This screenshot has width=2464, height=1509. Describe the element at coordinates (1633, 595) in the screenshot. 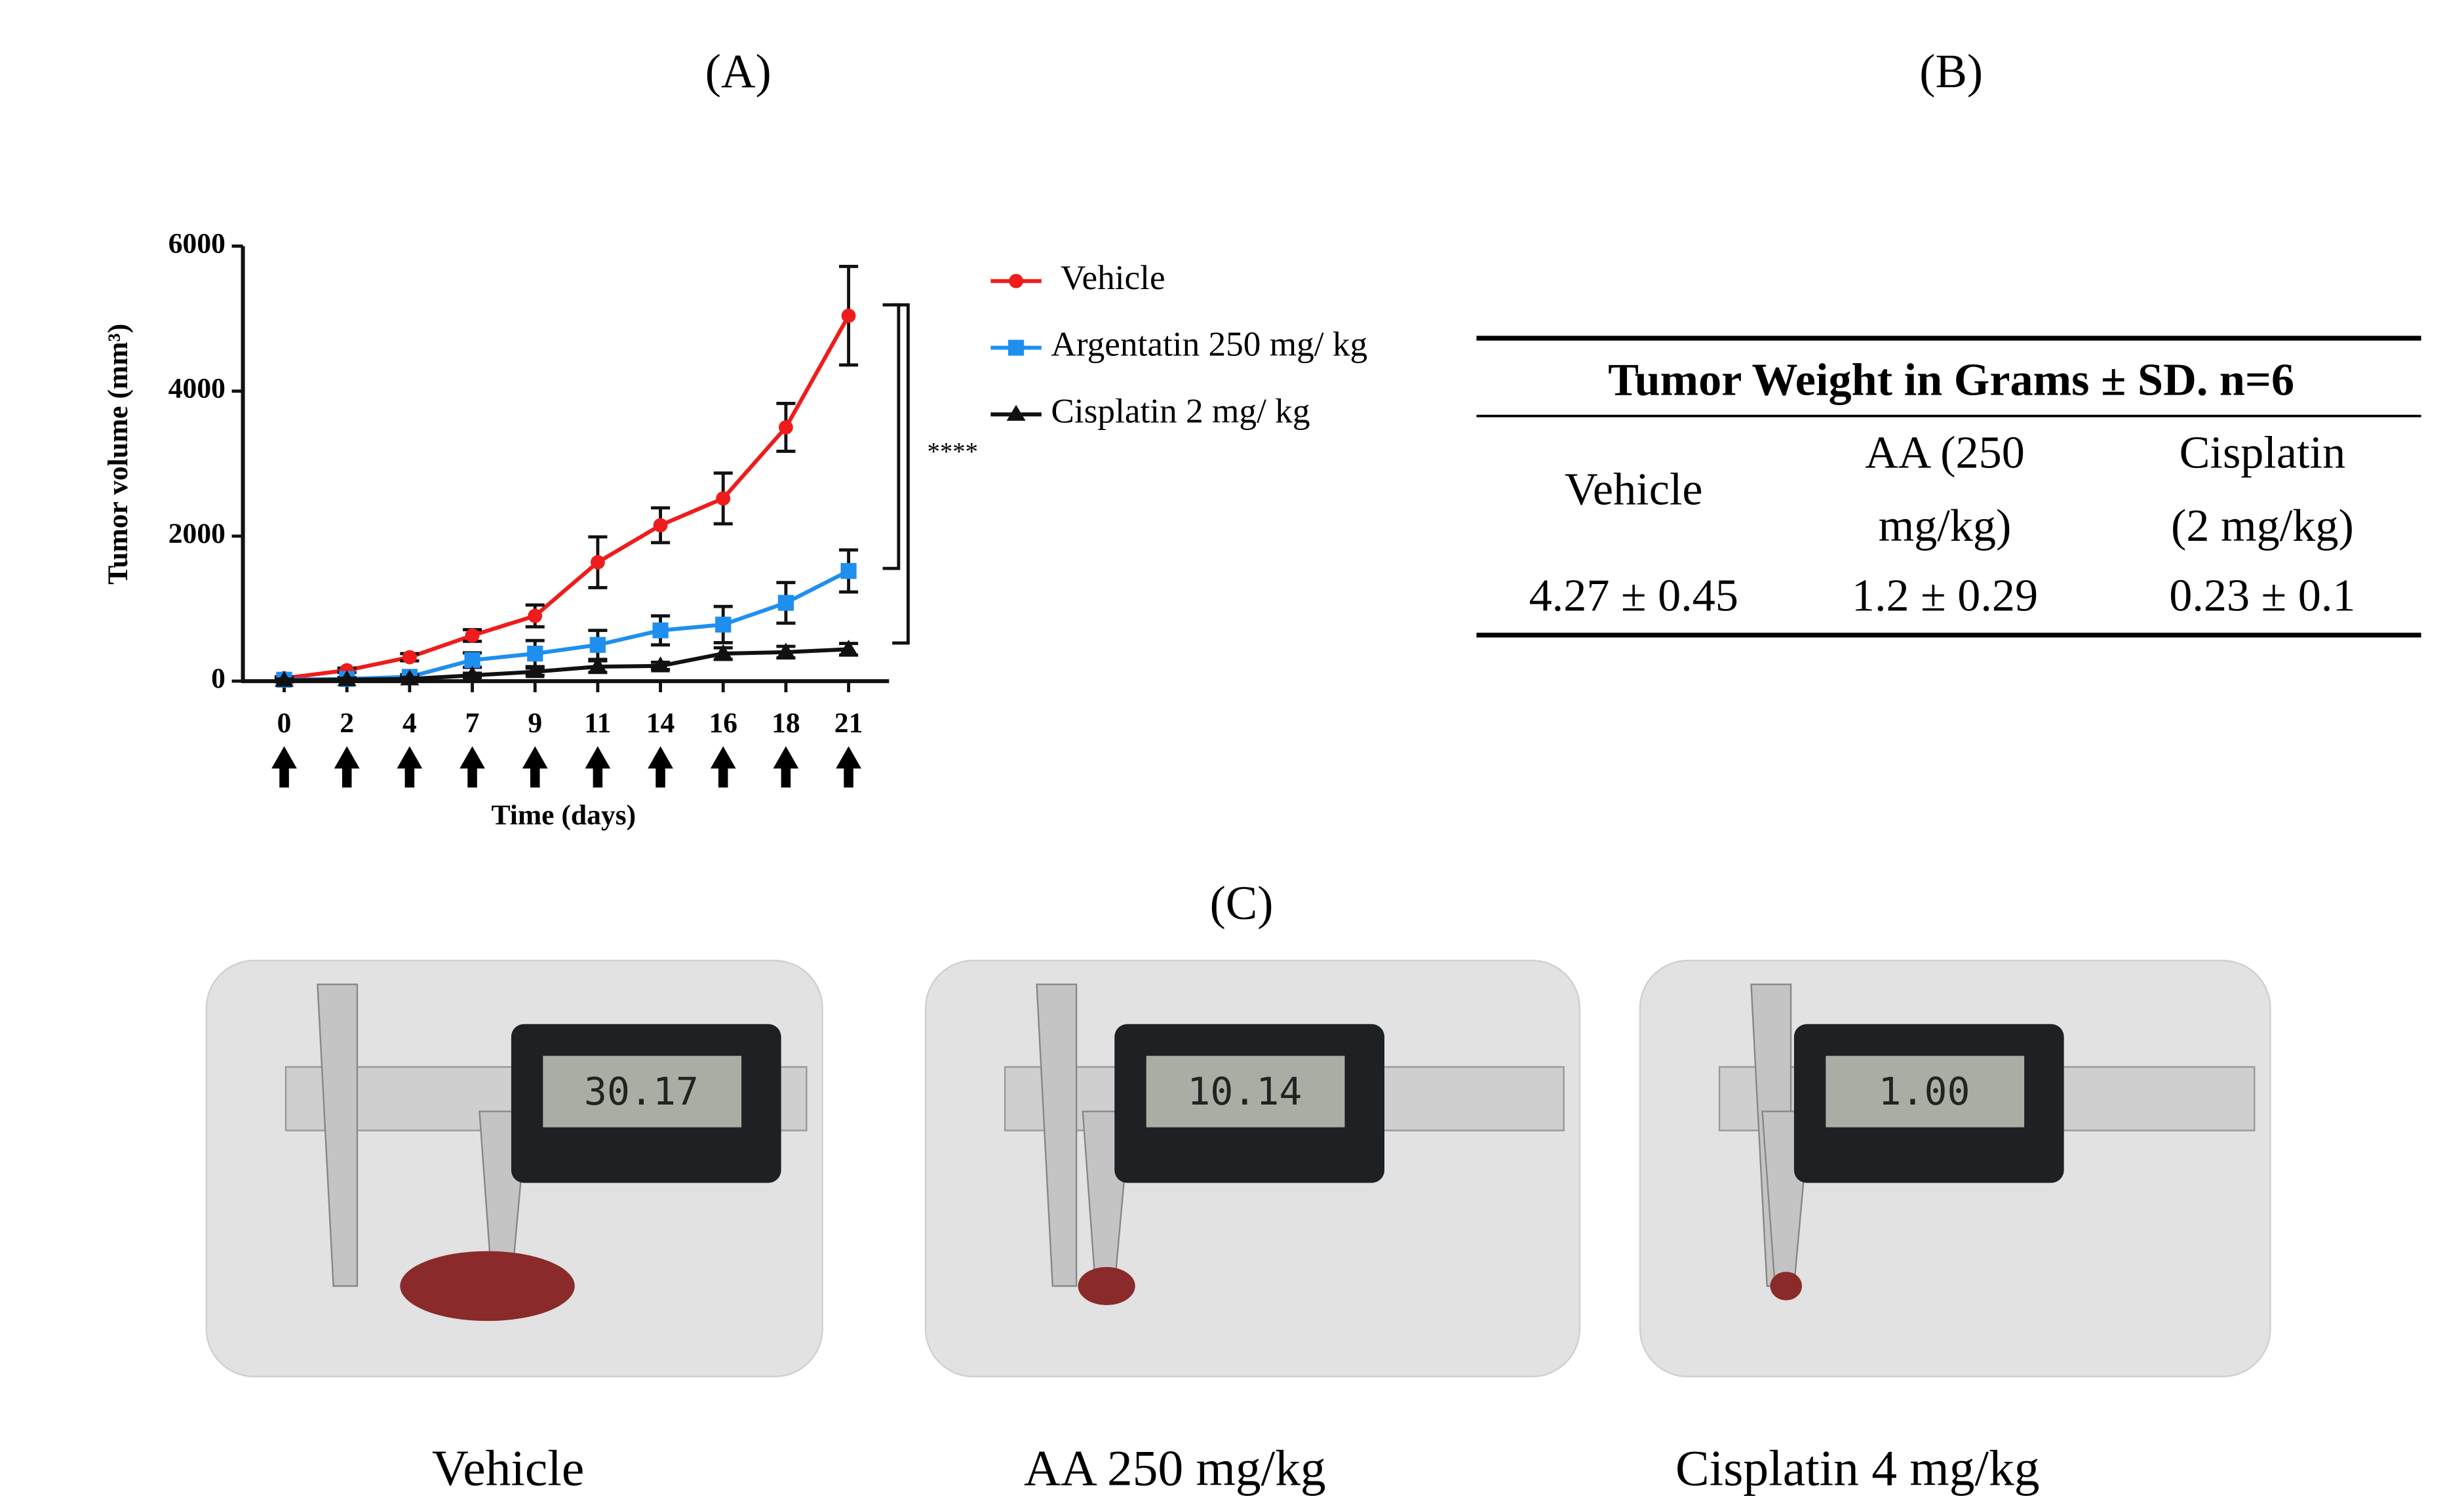

I see `table-cell: 4.27 ± 0.45` at that location.